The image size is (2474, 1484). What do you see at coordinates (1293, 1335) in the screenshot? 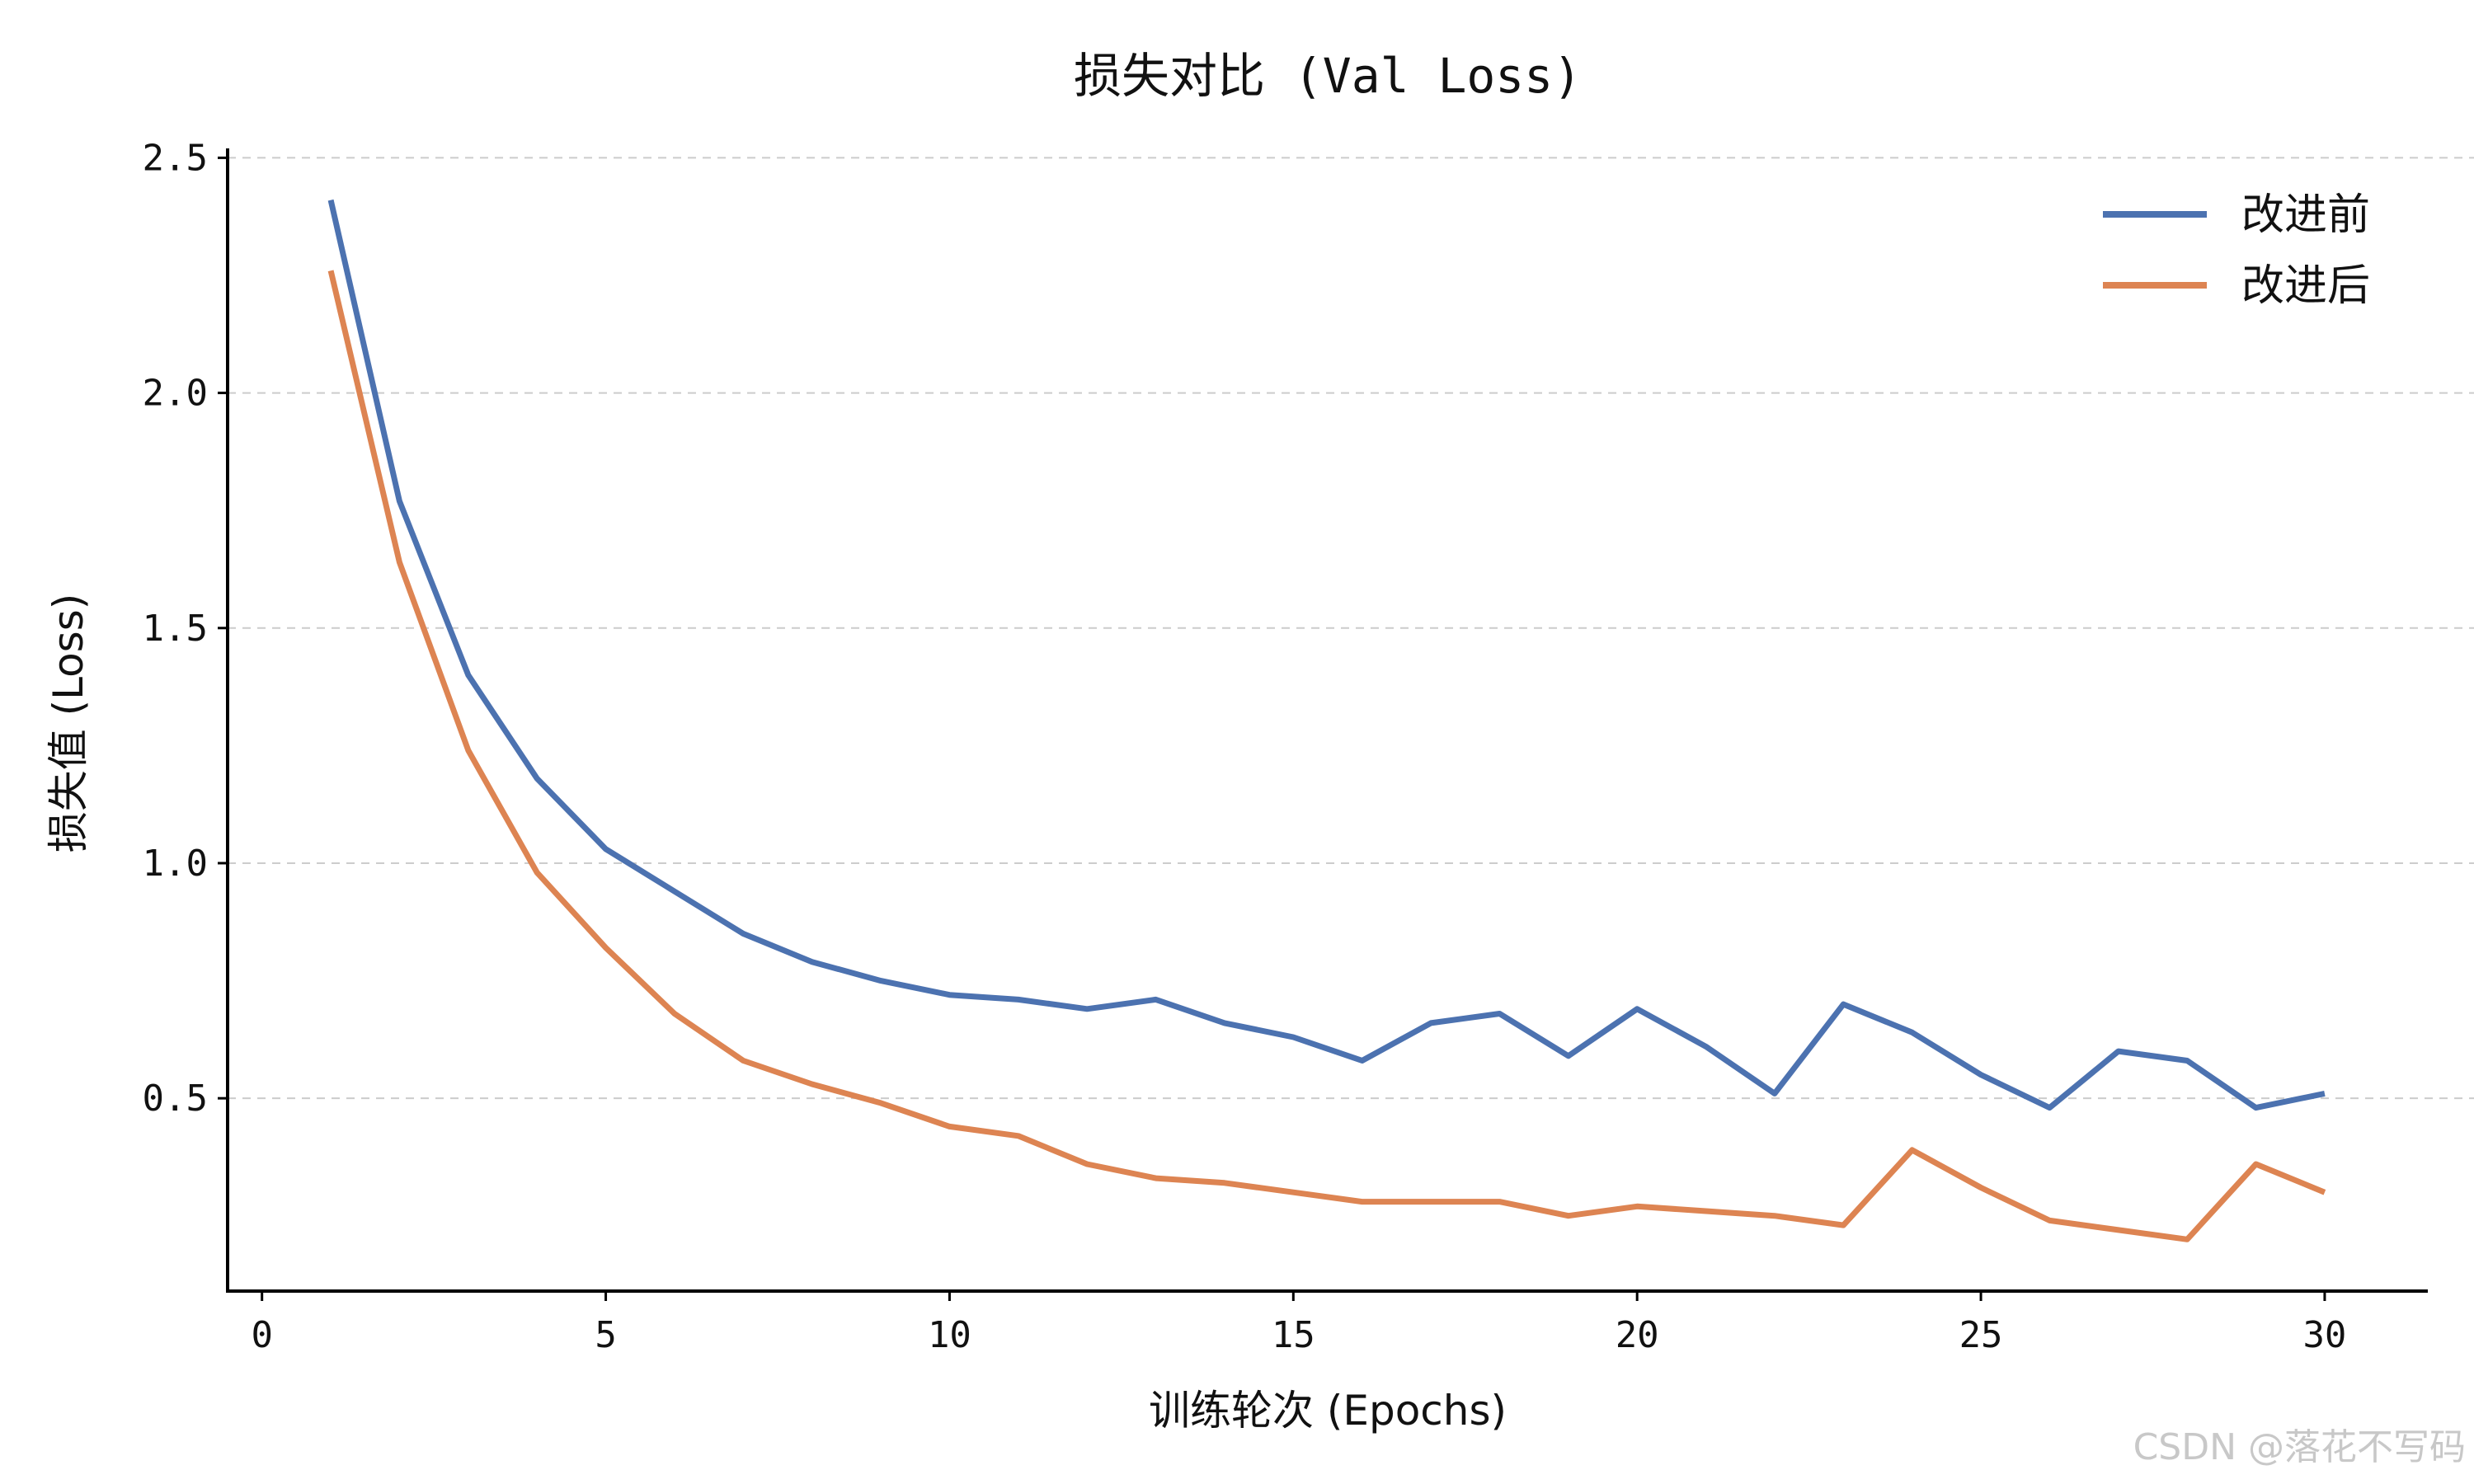
I see `x-tick-label-3: 15` at bounding box center [1293, 1335].